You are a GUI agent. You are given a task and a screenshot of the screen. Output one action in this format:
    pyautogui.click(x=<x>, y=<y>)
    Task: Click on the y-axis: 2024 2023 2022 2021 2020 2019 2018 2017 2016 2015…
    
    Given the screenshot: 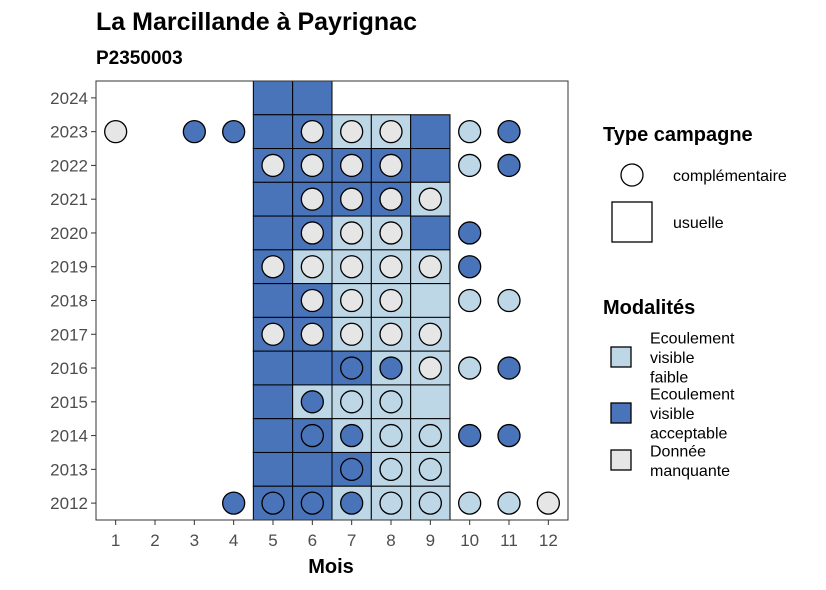 What is the action you would take?
    pyautogui.click(x=73, y=301)
    